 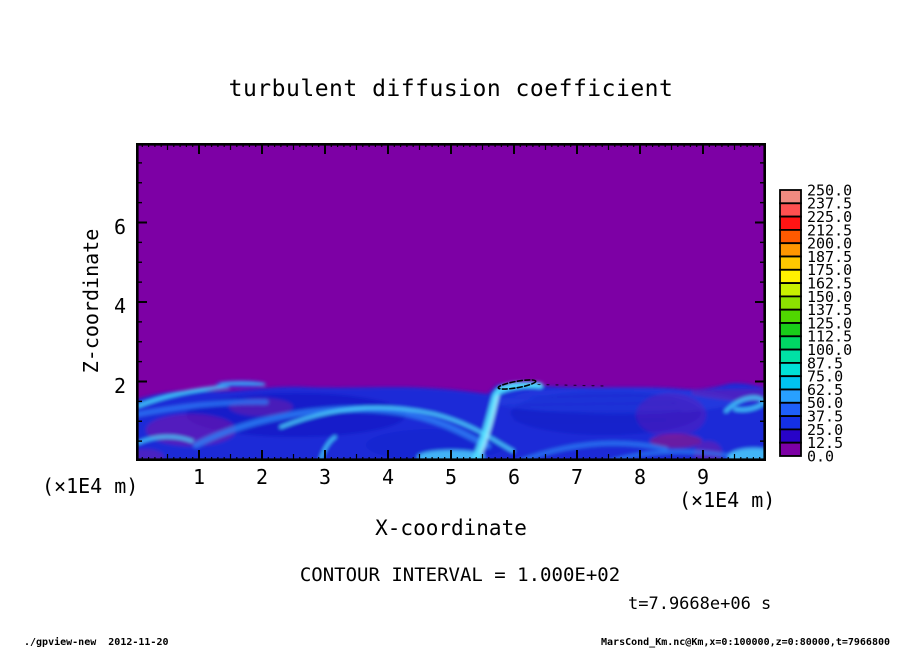 I want to click on colorbar-level-label: 150.0, so click(x=829, y=297).